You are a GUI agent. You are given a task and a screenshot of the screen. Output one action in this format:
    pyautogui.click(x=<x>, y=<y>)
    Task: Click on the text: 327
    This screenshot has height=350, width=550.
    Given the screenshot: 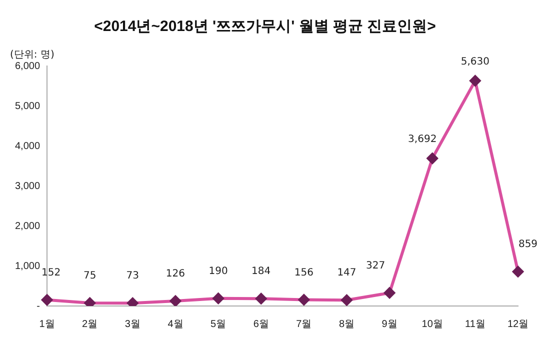 What is the action you would take?
    pyautogui.click(x=376, y=266)
    